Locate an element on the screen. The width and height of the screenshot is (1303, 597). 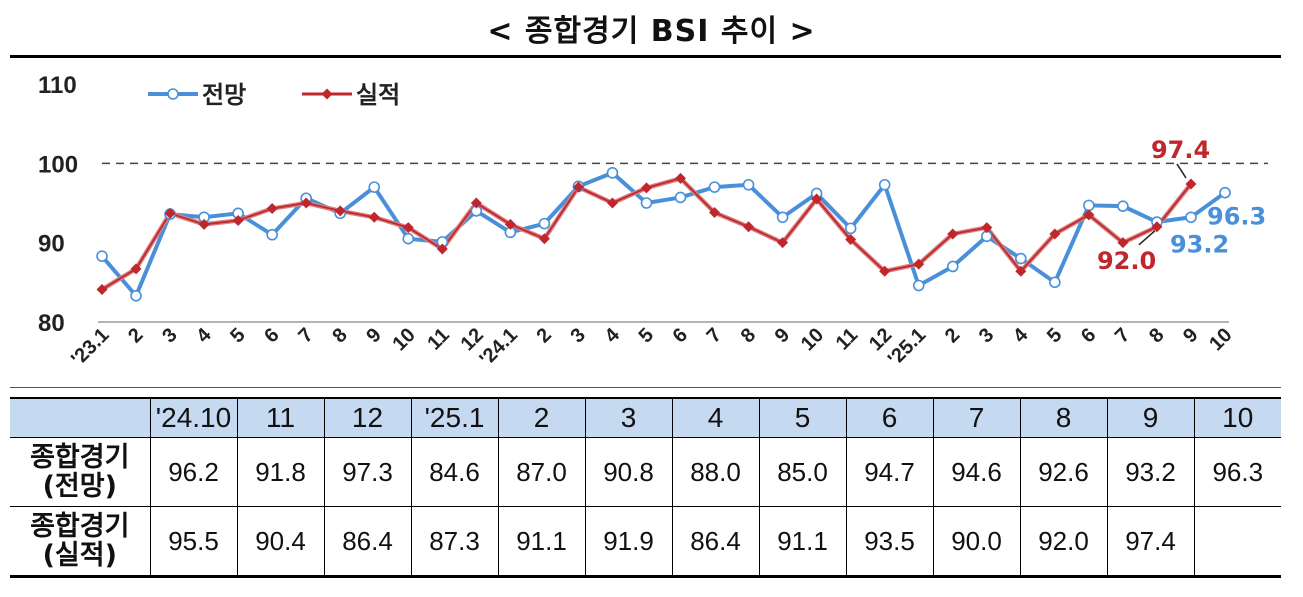
chart-table-divider is located at coordinates (645, 387).